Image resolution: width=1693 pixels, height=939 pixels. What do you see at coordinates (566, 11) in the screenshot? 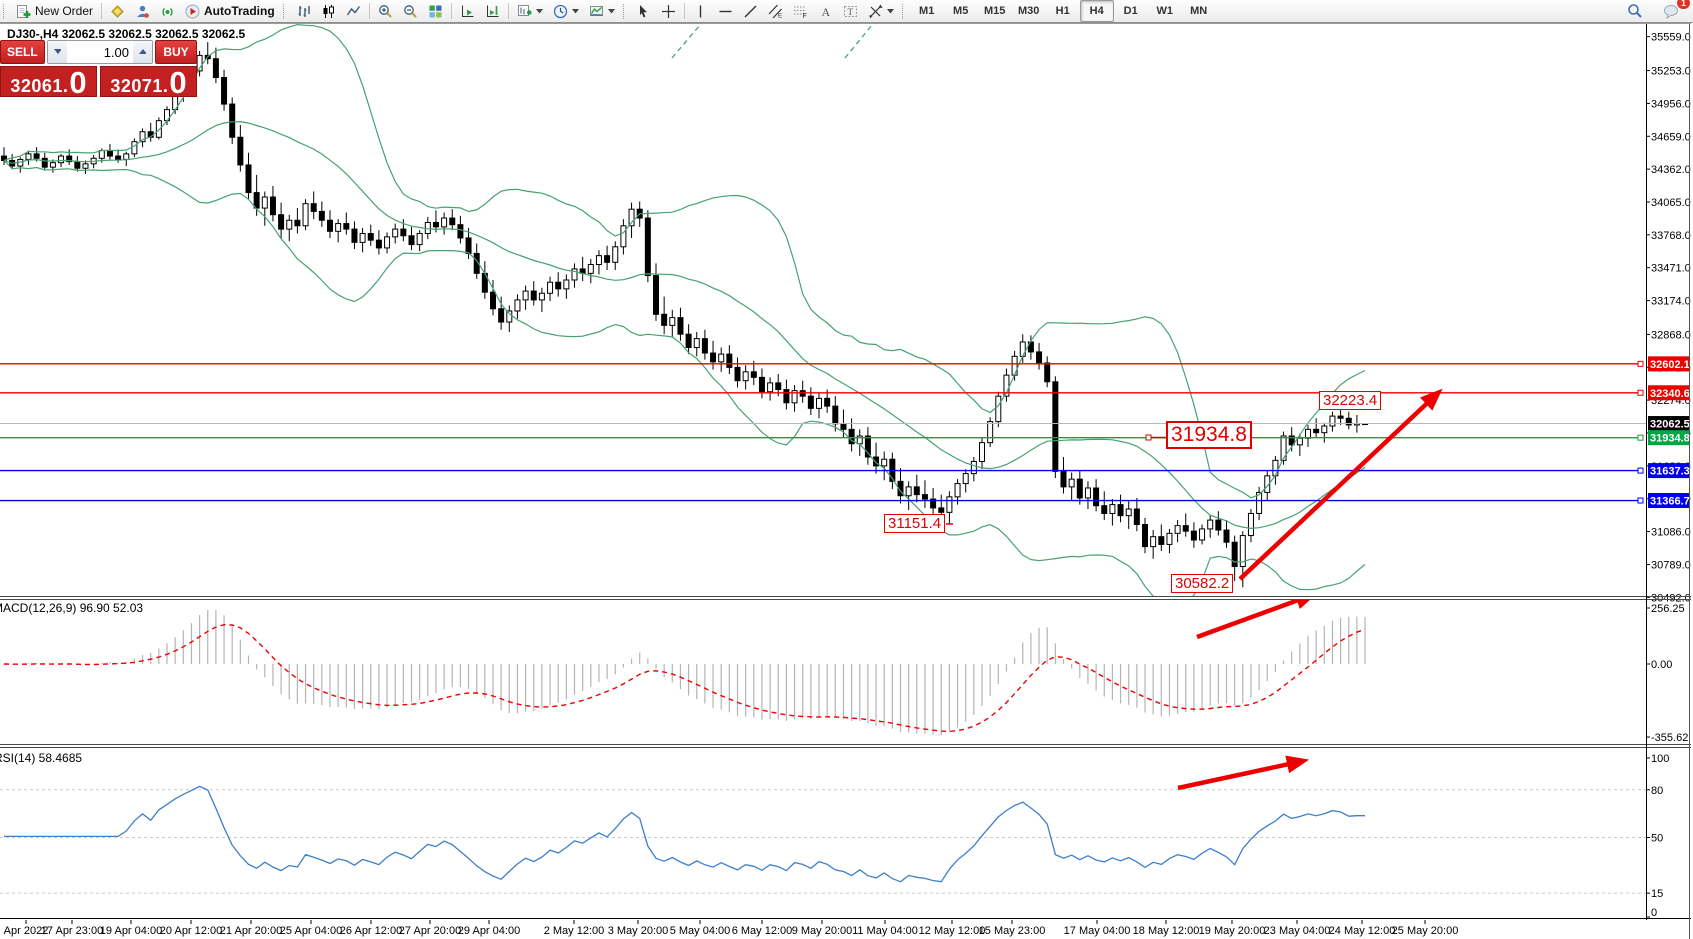
I see `profiles-dropdown` at bounding box center [566, 11].